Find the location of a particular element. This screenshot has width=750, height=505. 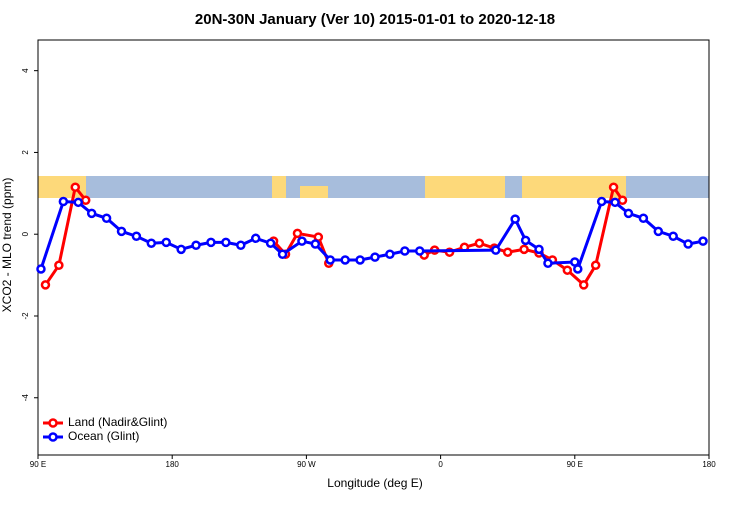

map-band is located at coordinates (373, 187).